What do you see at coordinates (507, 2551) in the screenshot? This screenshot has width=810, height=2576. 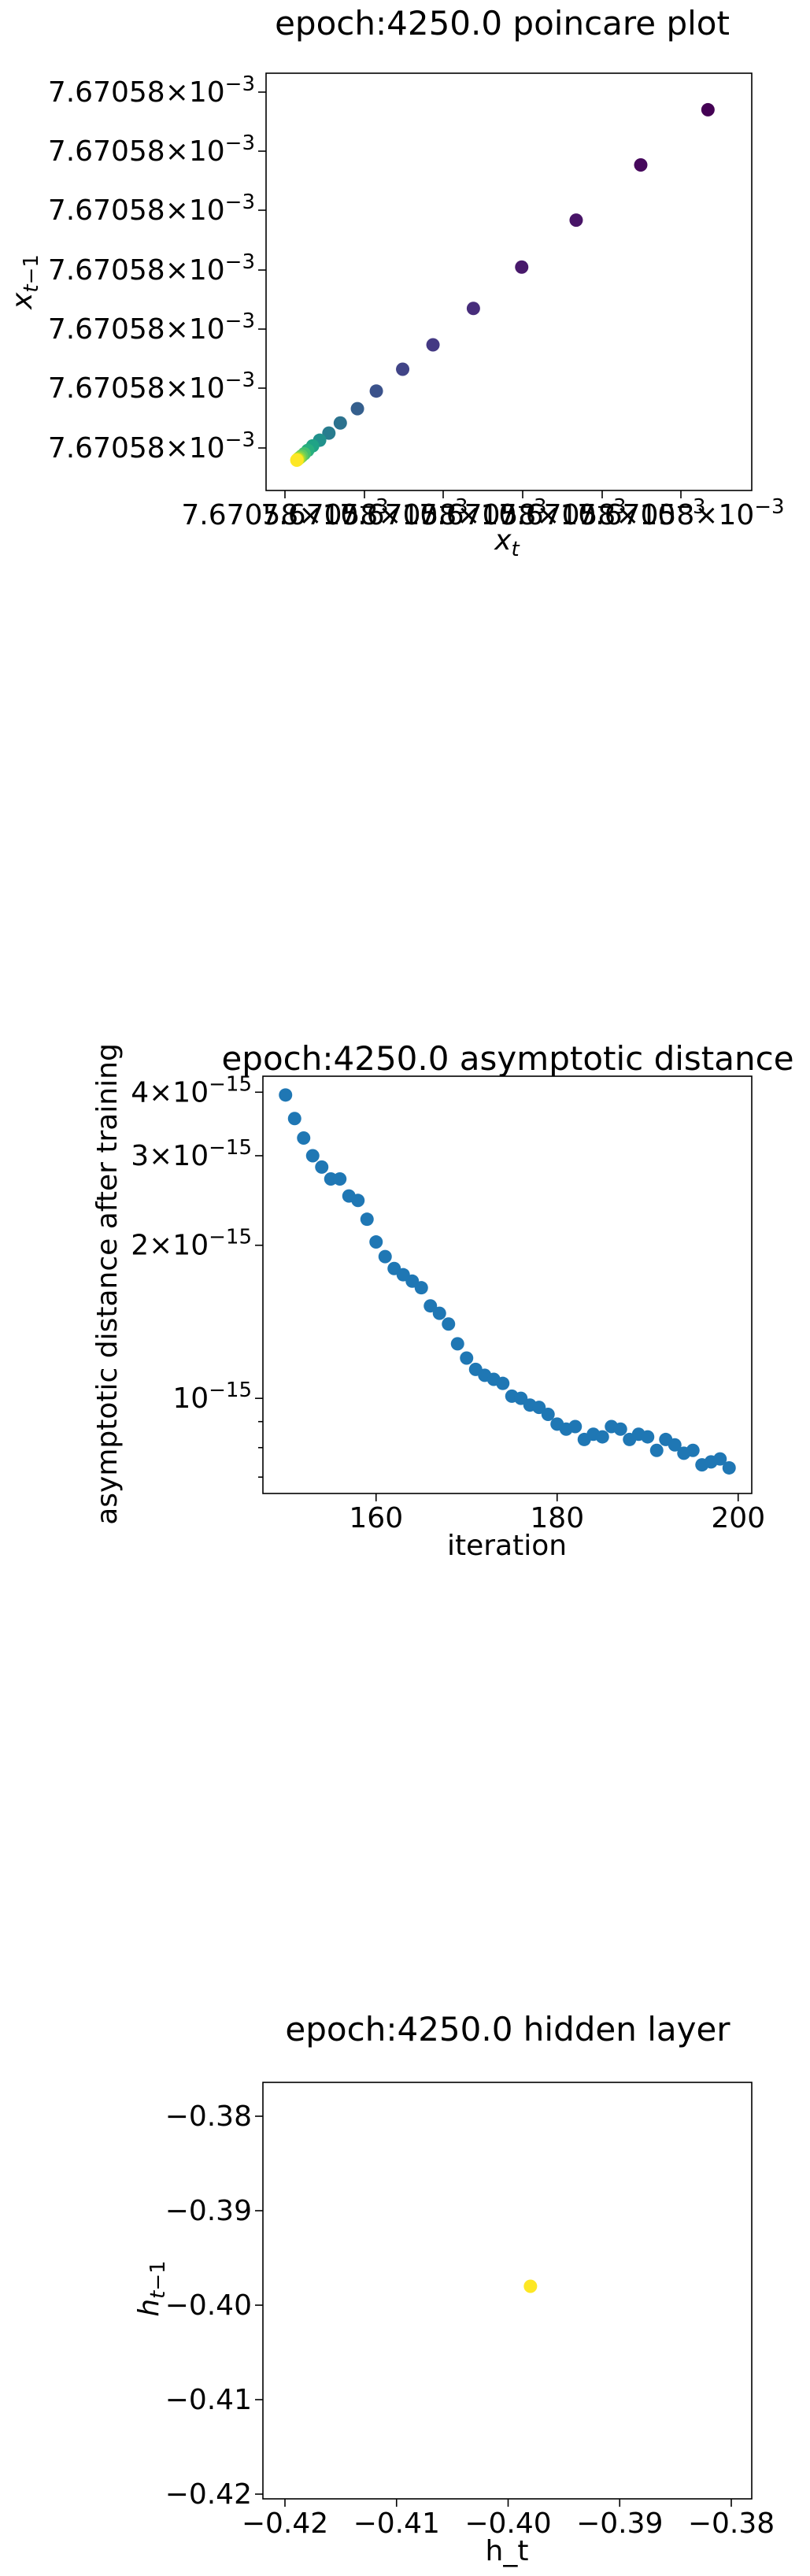 I see `hidden-x-axis-label: h_t` at bounding box center [507, 2551].